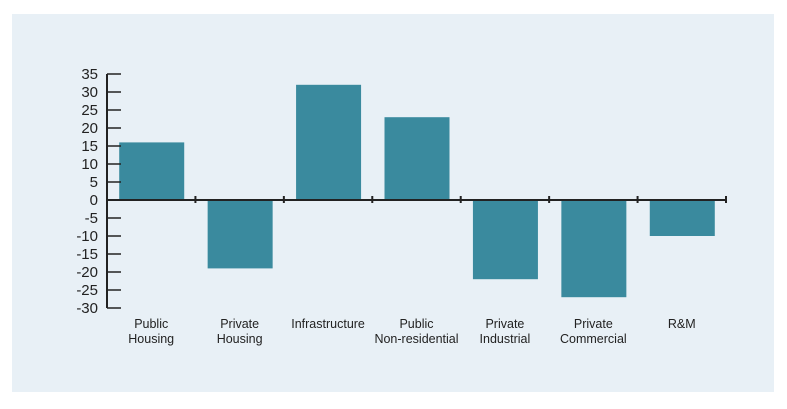  I want to click on y-tick-label: -30, so click(87, 308).